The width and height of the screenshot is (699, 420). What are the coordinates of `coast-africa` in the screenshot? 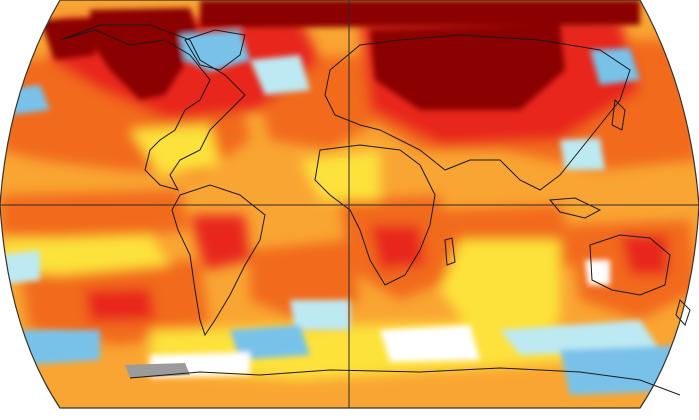 It's located at (375, 215).